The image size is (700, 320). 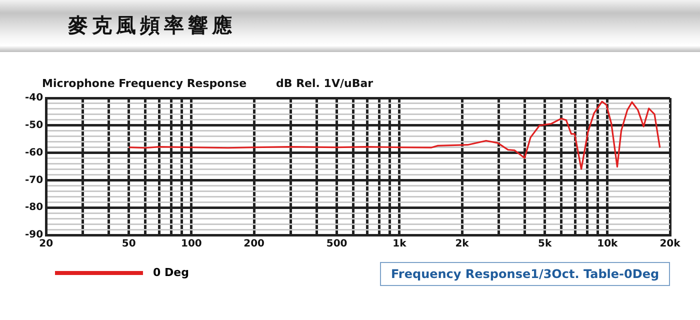 What do you see at coordinates (191, 244) in the screenshot?
I see `x-tick-label: 100` at bounding box center [191, 244].